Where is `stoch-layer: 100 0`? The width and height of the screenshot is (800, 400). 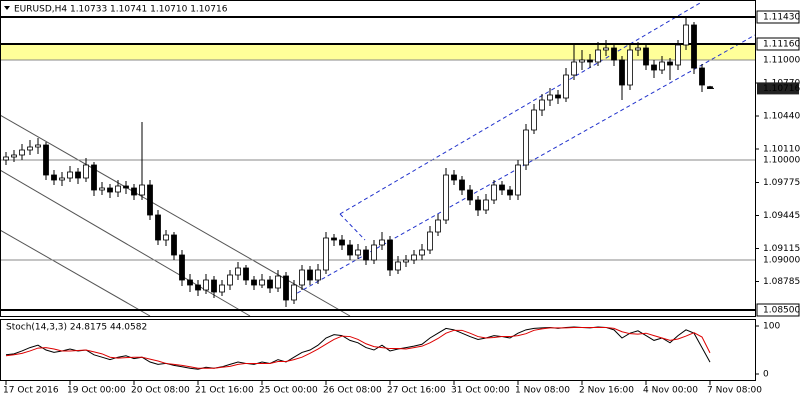 stoch-layer: 100 0 is located at coordinates (392, 351).